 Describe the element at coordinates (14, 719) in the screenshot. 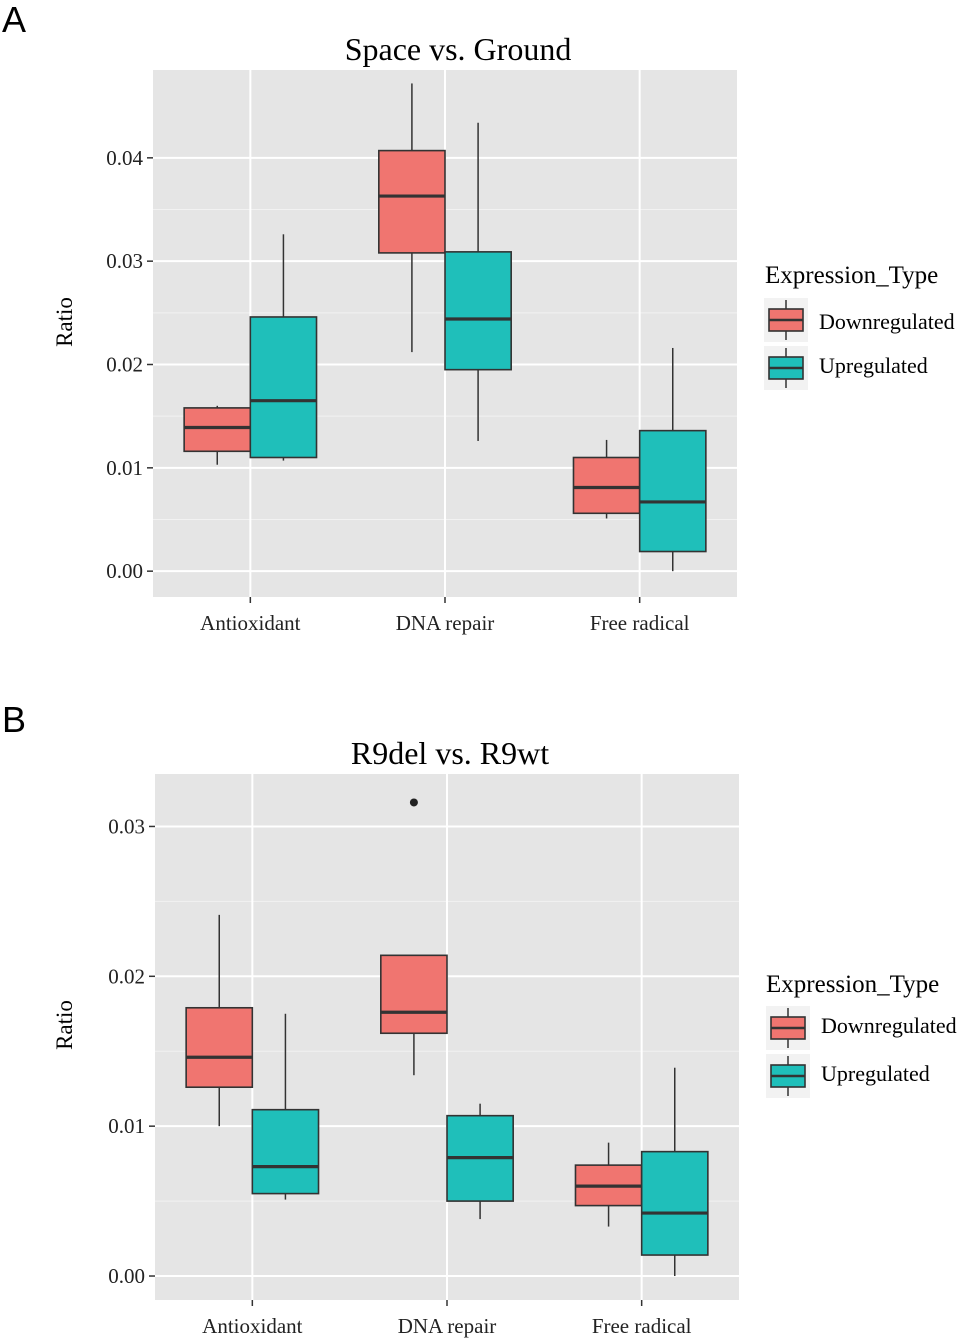

I see `panel-letter: B` at that location.